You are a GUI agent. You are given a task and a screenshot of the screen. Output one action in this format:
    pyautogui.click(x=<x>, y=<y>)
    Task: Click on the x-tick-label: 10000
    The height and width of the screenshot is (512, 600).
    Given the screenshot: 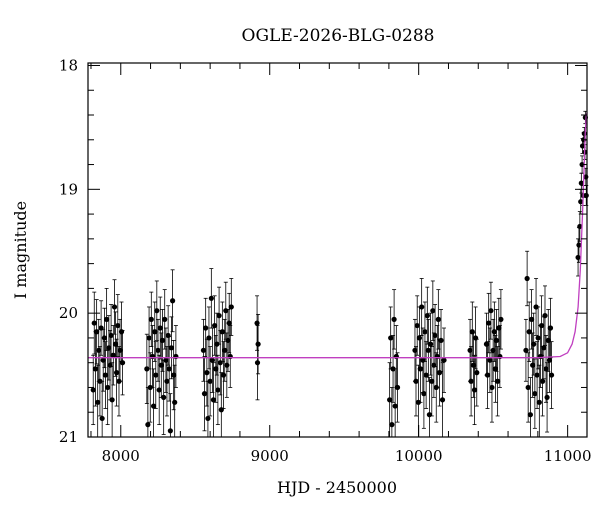 What is the action you would take?
    pyautogui.click(x=419, y=456)
    